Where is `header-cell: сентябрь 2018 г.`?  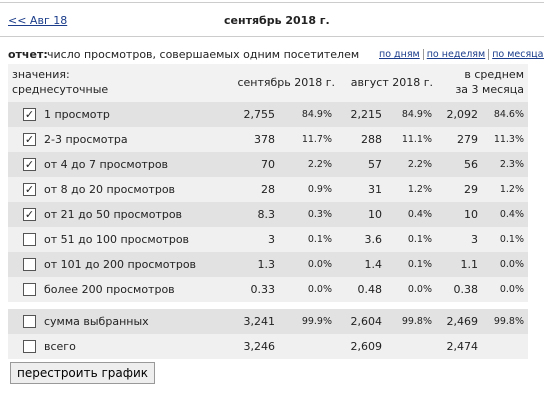 header-cell: сентябрь 2018 г. is located at coordinates (286, 82).